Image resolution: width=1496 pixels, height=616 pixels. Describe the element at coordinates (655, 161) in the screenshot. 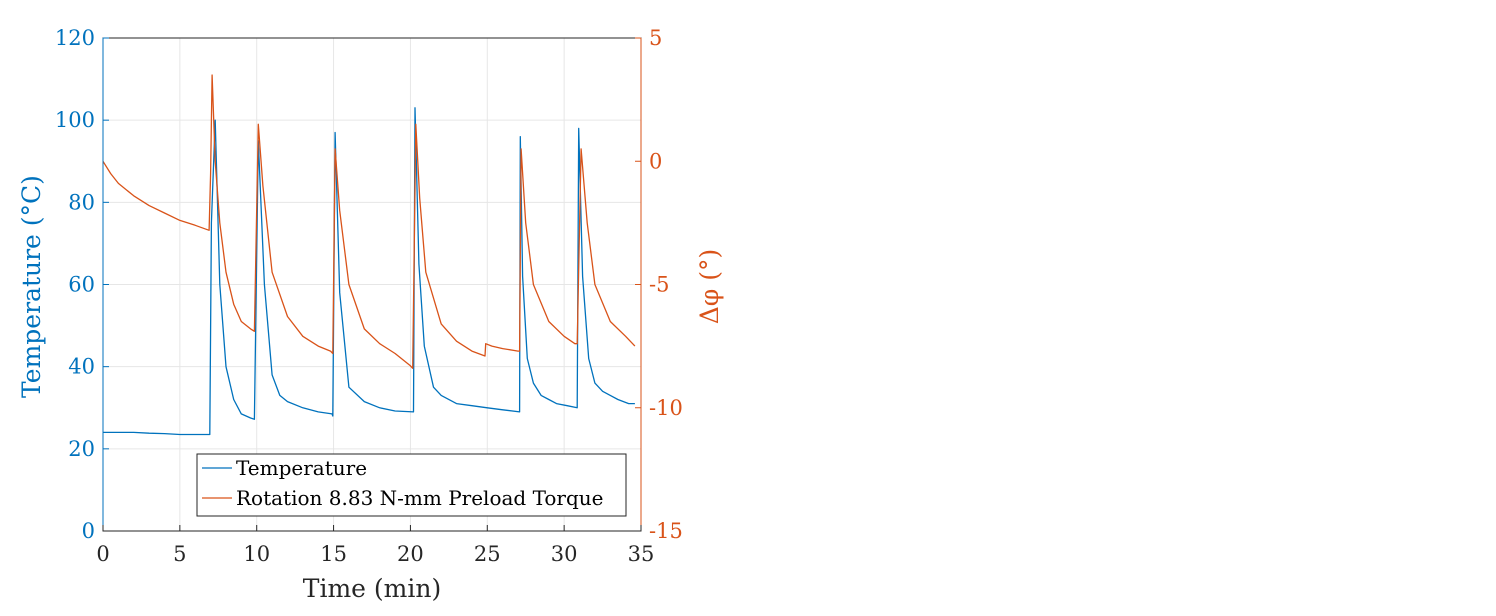

I see `y2-tick-label: 0` at that location.